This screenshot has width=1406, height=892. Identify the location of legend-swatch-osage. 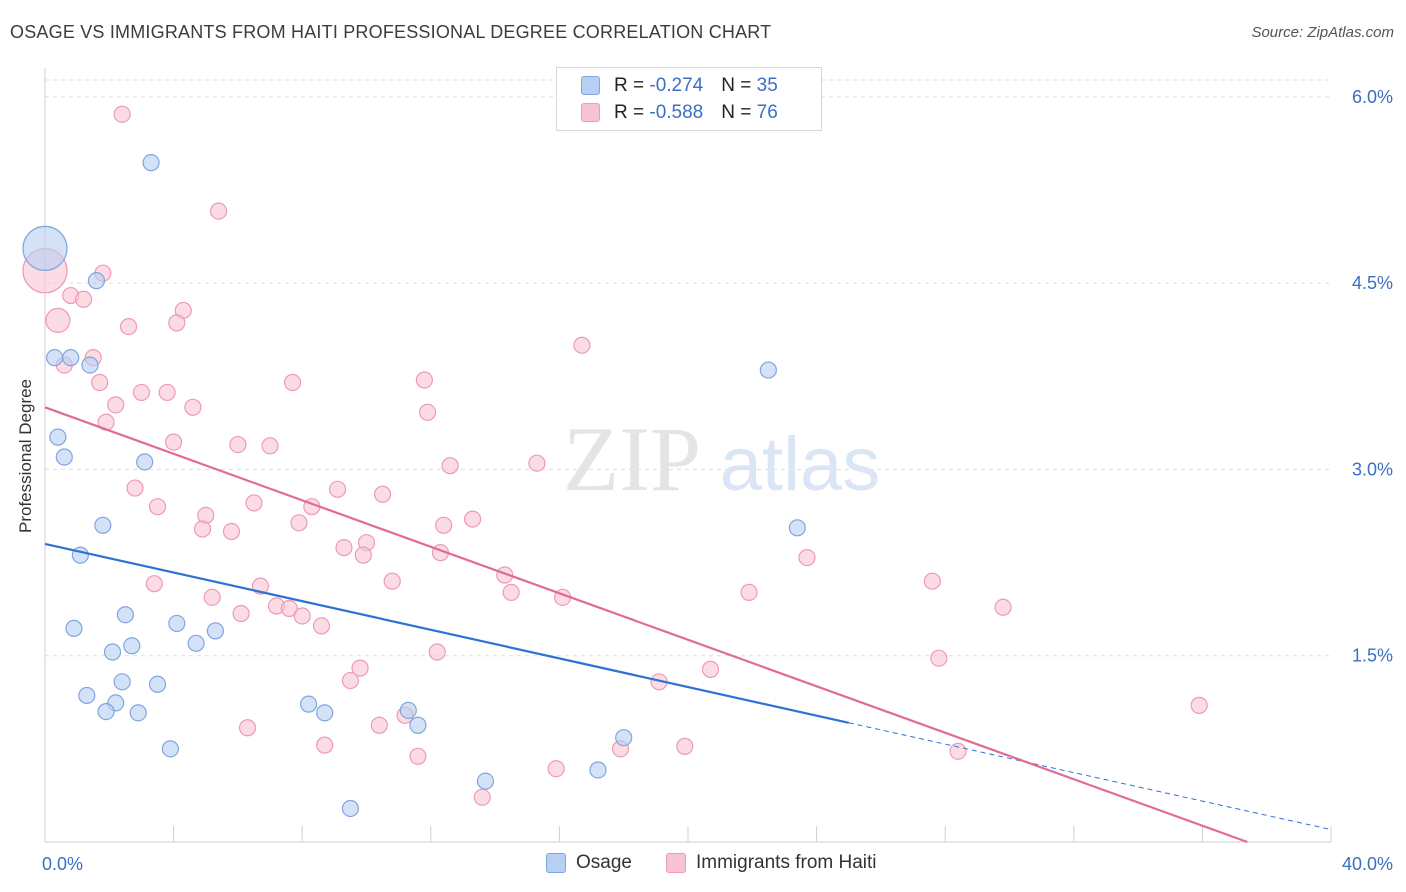
(590, 86).